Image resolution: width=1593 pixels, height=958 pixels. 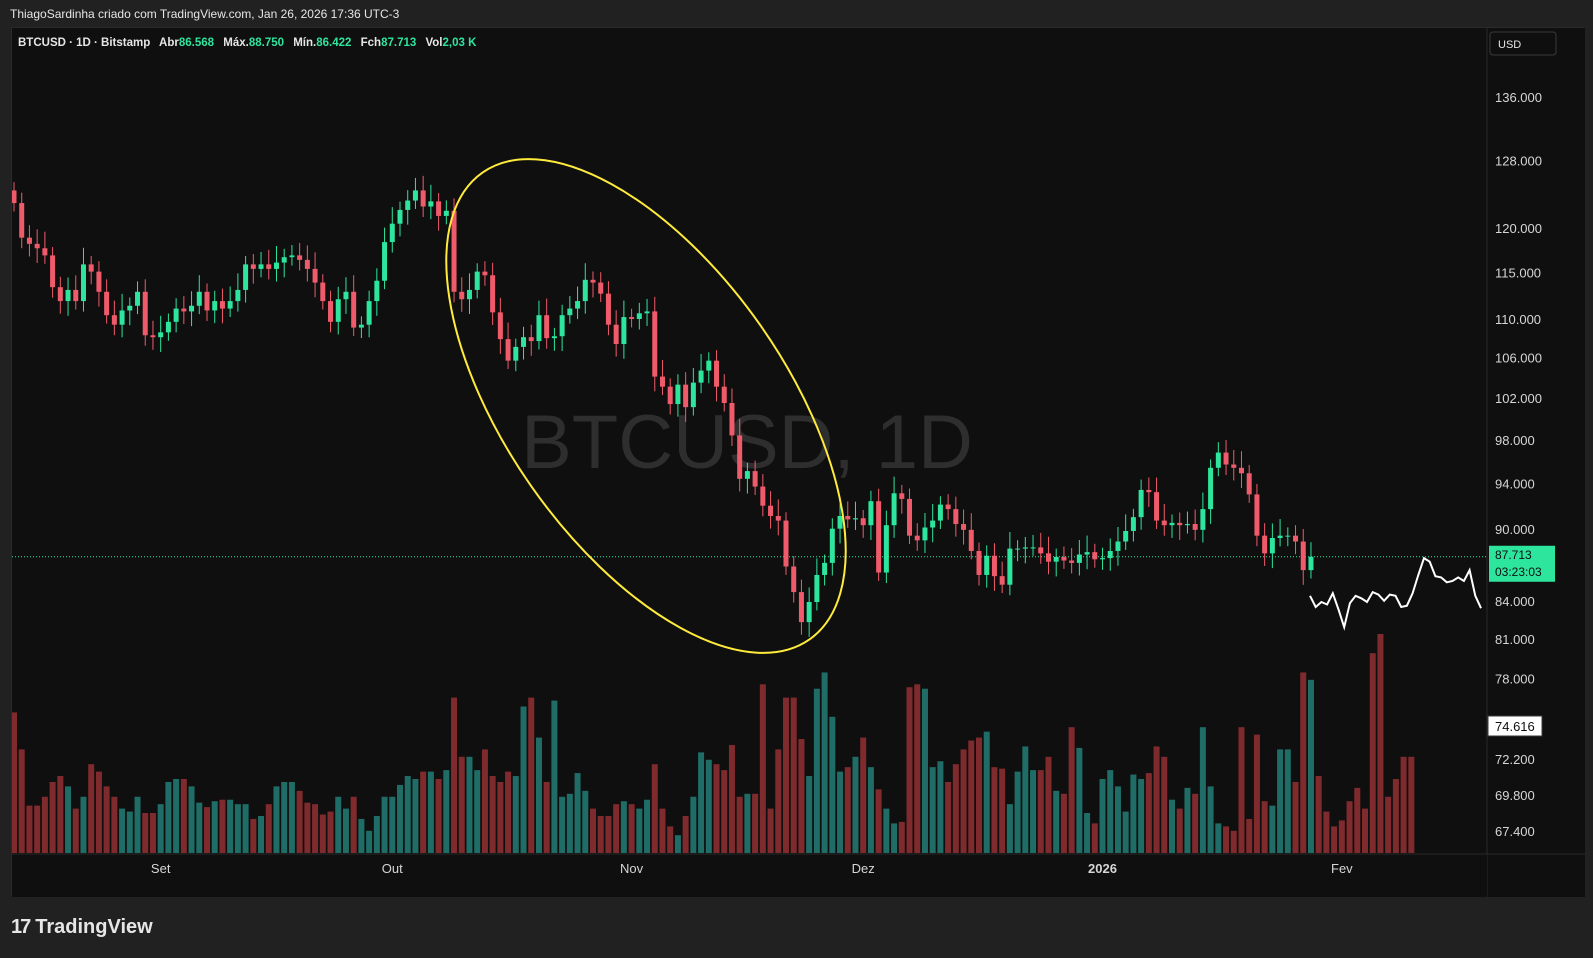 What do you see at coordinates (1395, 593) in the screenshot?
I see `forecast-path` at bounding box center [1395, 593].